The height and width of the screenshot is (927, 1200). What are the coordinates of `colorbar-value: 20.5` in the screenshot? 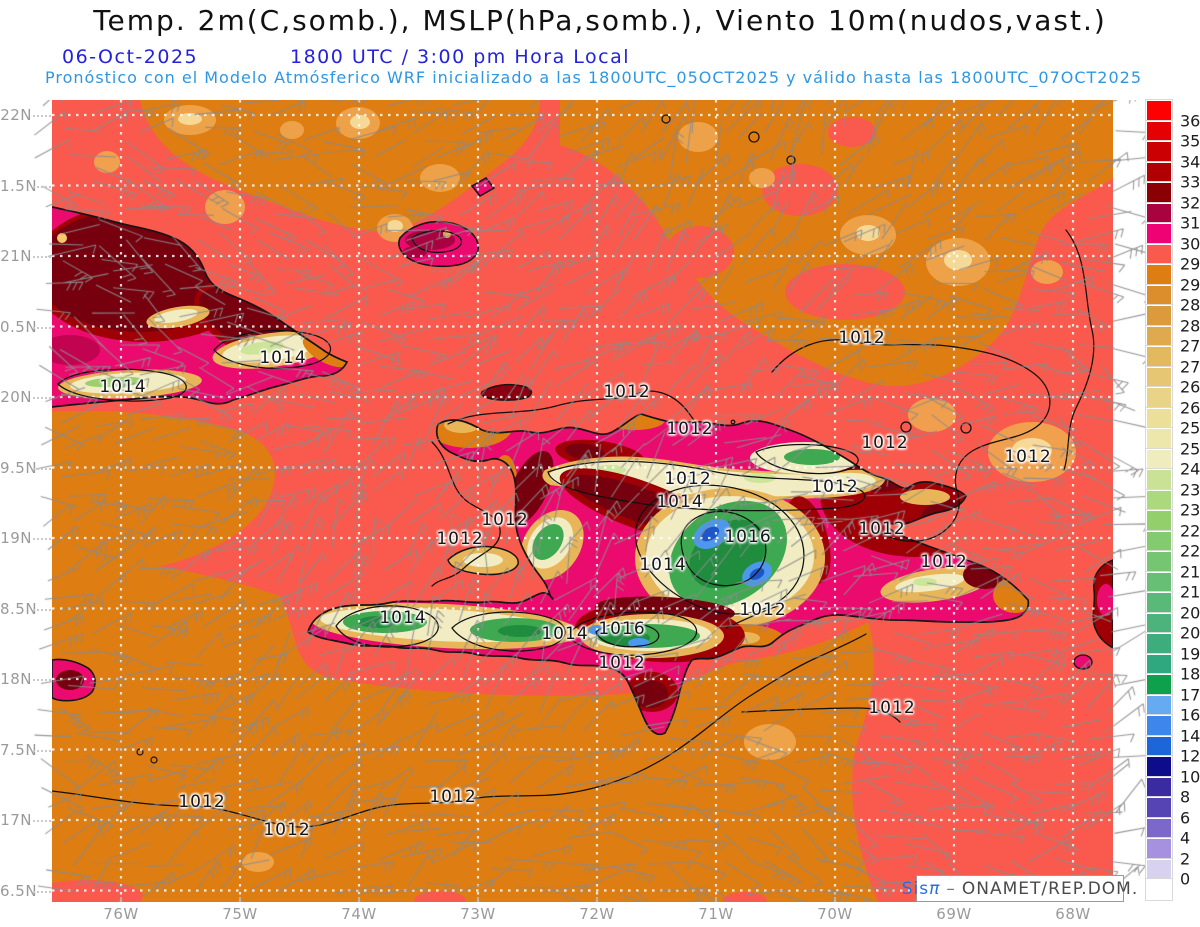 It's located at (1190, 612).